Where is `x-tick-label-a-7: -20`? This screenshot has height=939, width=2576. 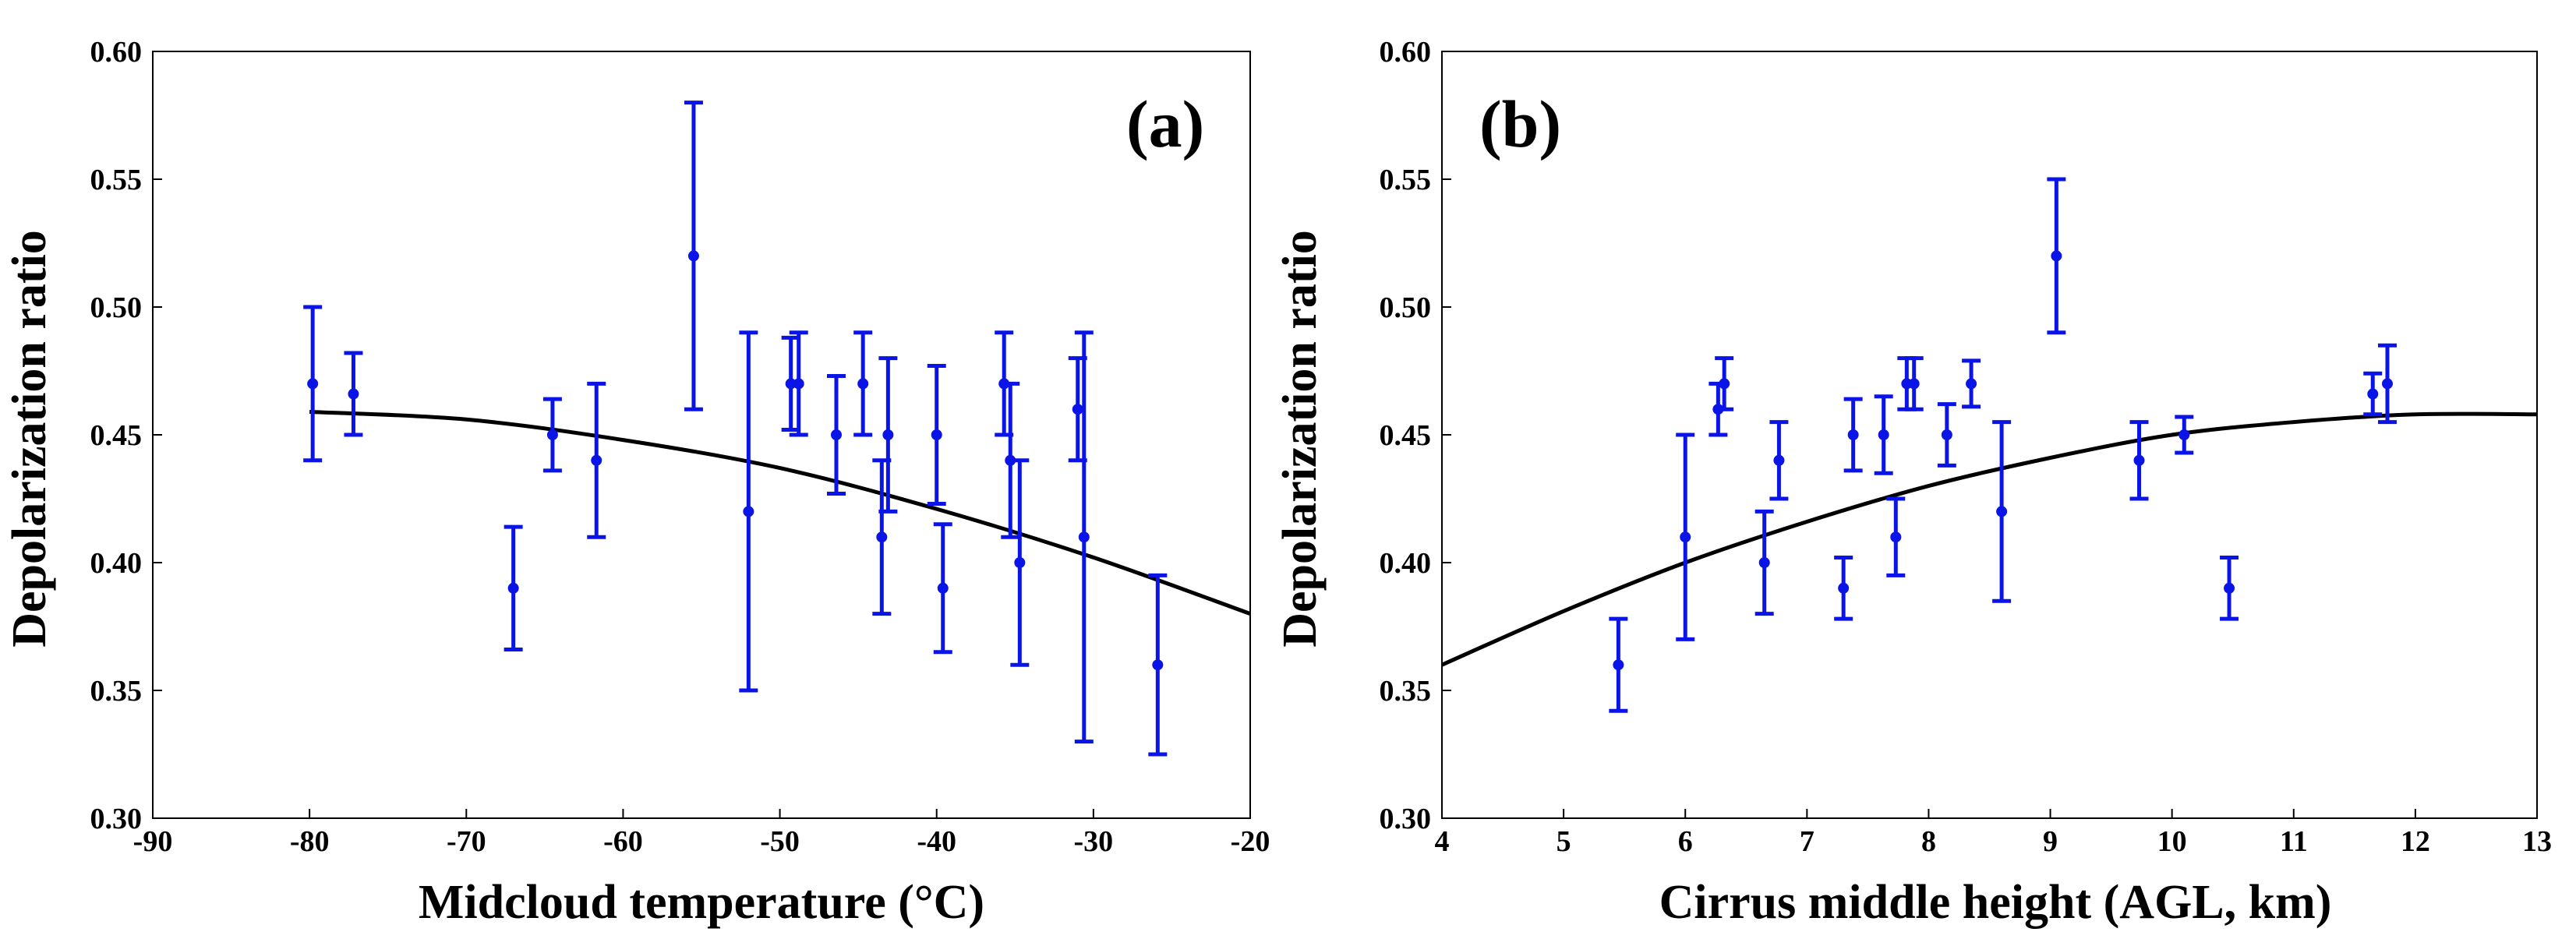 x-tick-label-a-7: -20 is located at coordinates (1250, 841).